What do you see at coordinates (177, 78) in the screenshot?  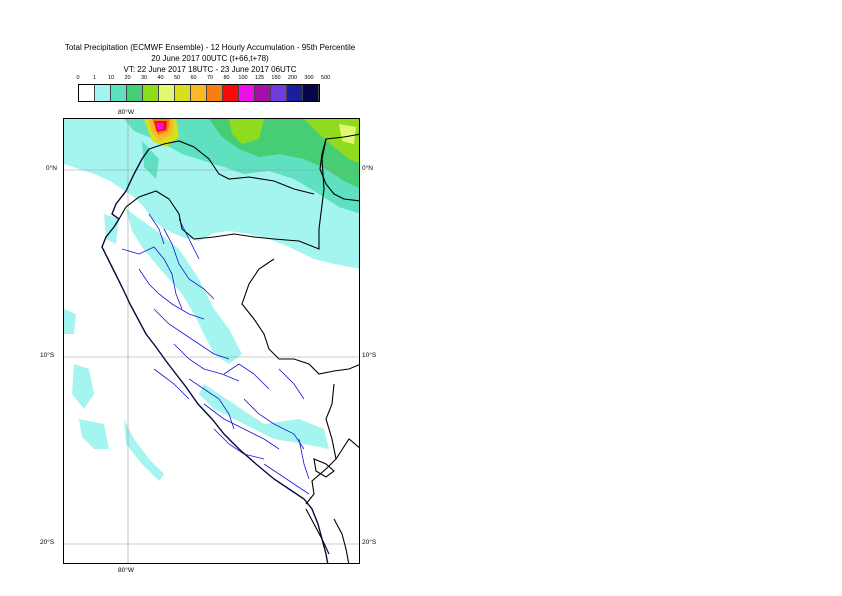 I see `legend-threshold-label: 50` at bounding box center [177, 78].